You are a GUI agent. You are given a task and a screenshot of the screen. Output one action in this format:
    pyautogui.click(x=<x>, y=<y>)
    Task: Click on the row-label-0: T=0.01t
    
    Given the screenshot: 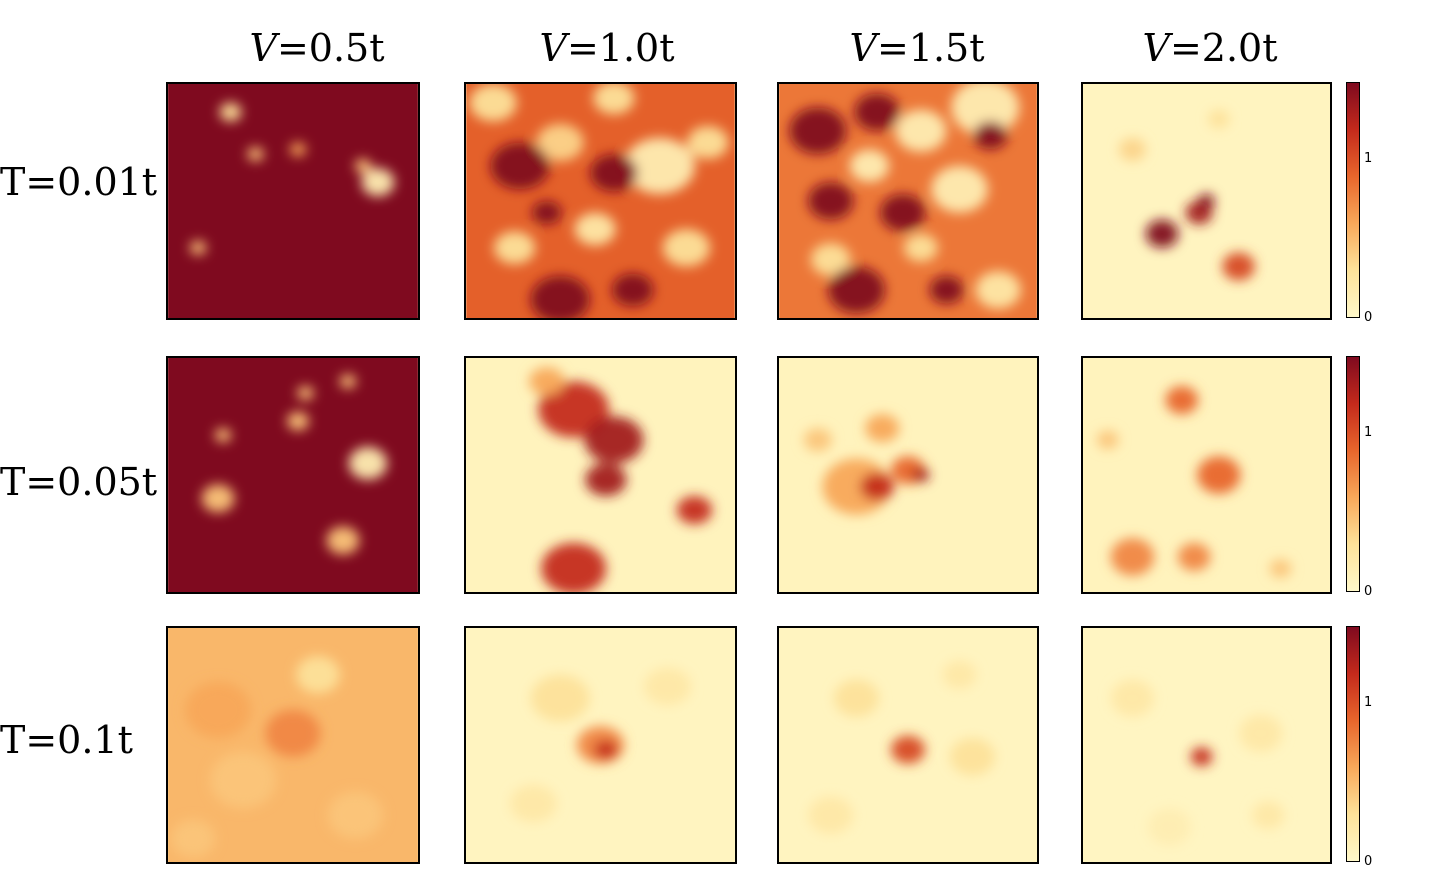 What is the action you would take?
    pyautogui.click(x=79, y=182)
    